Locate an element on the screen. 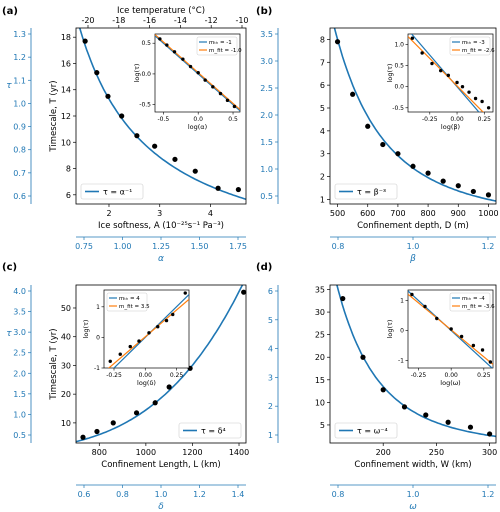 Image resolution: width=500 pixels, height=512 pixels. inset-y-tick-label: 0.5 is located at coordinates (399, 66).